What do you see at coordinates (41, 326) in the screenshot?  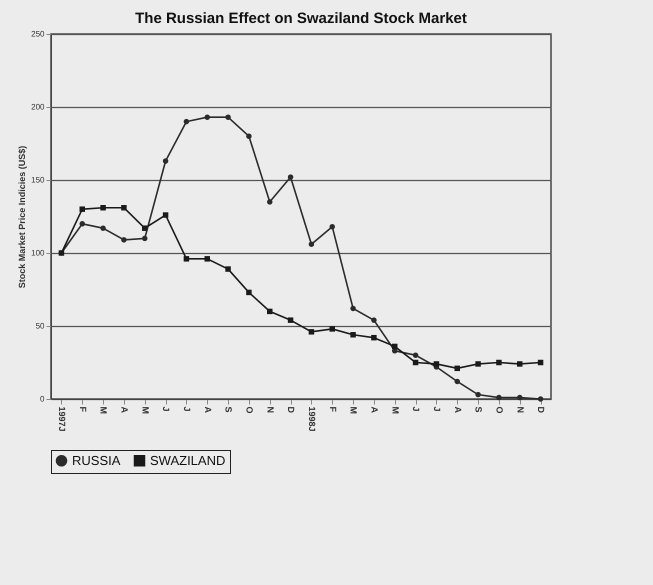 I see `y-tick-label: 50` at bounding box center [41, 326].